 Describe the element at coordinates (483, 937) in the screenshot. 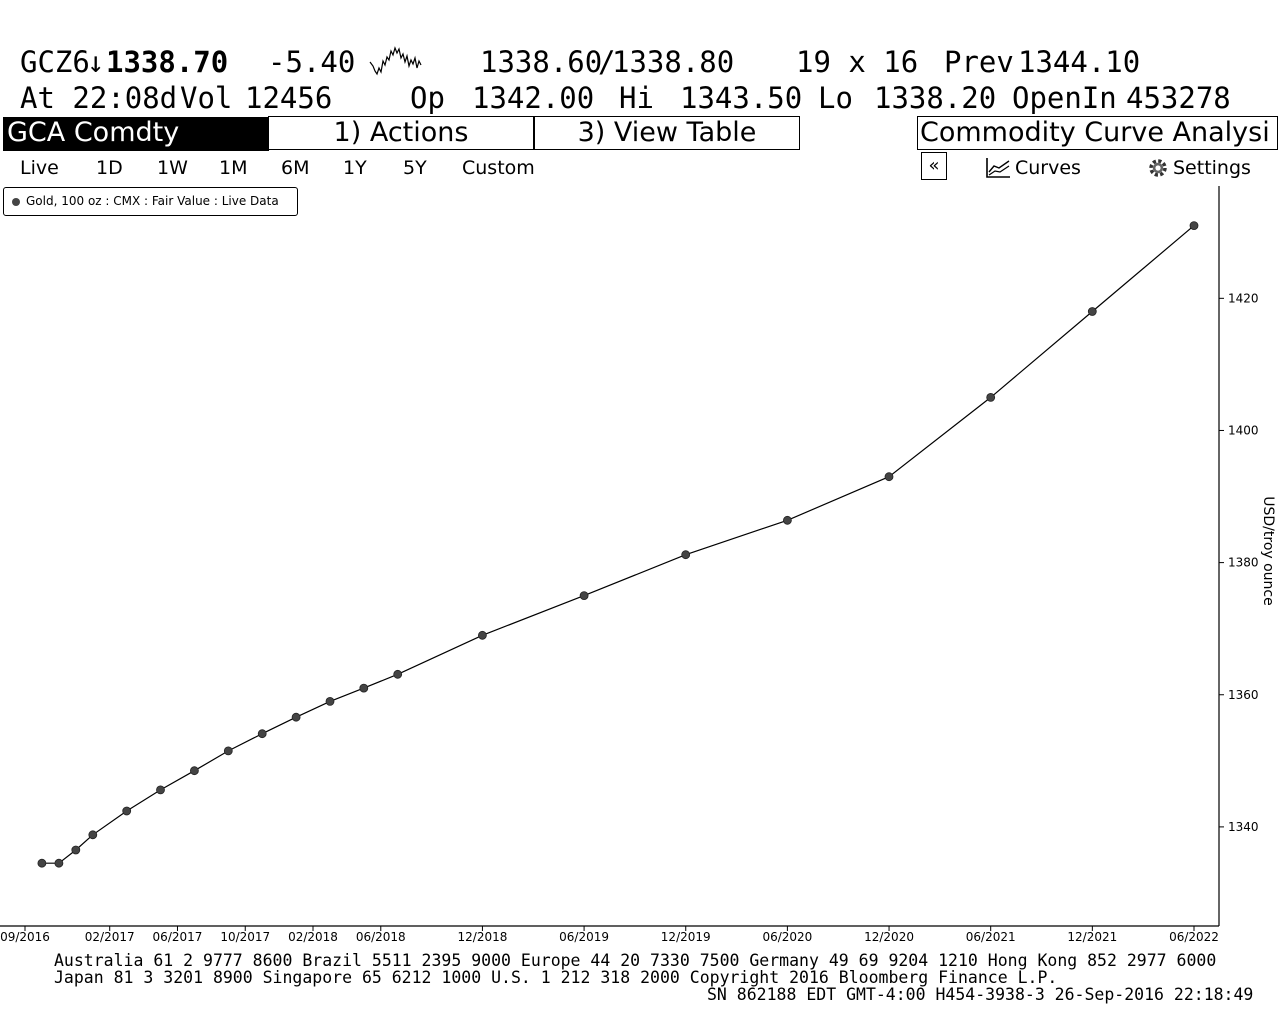

I see `x-tick-label: 12/2018` at that location.